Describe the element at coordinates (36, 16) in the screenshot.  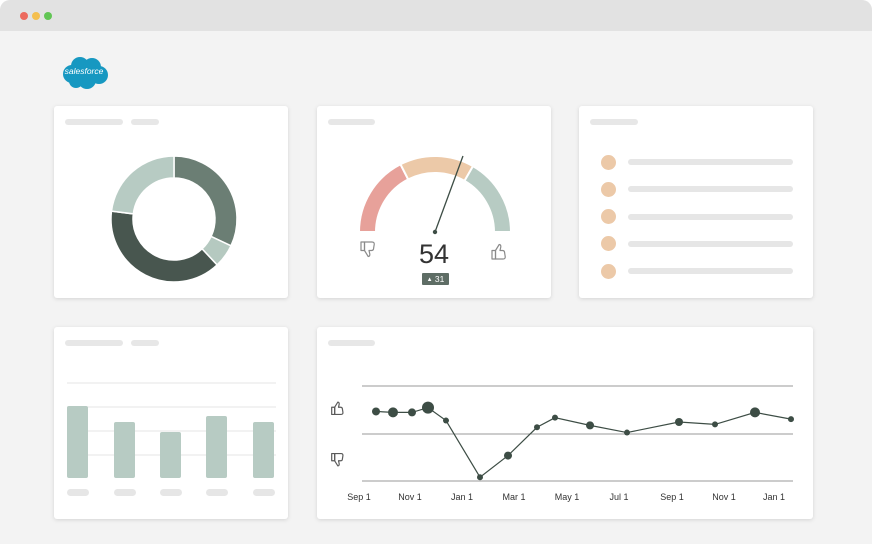
I see `minimize-window-button` at that location.